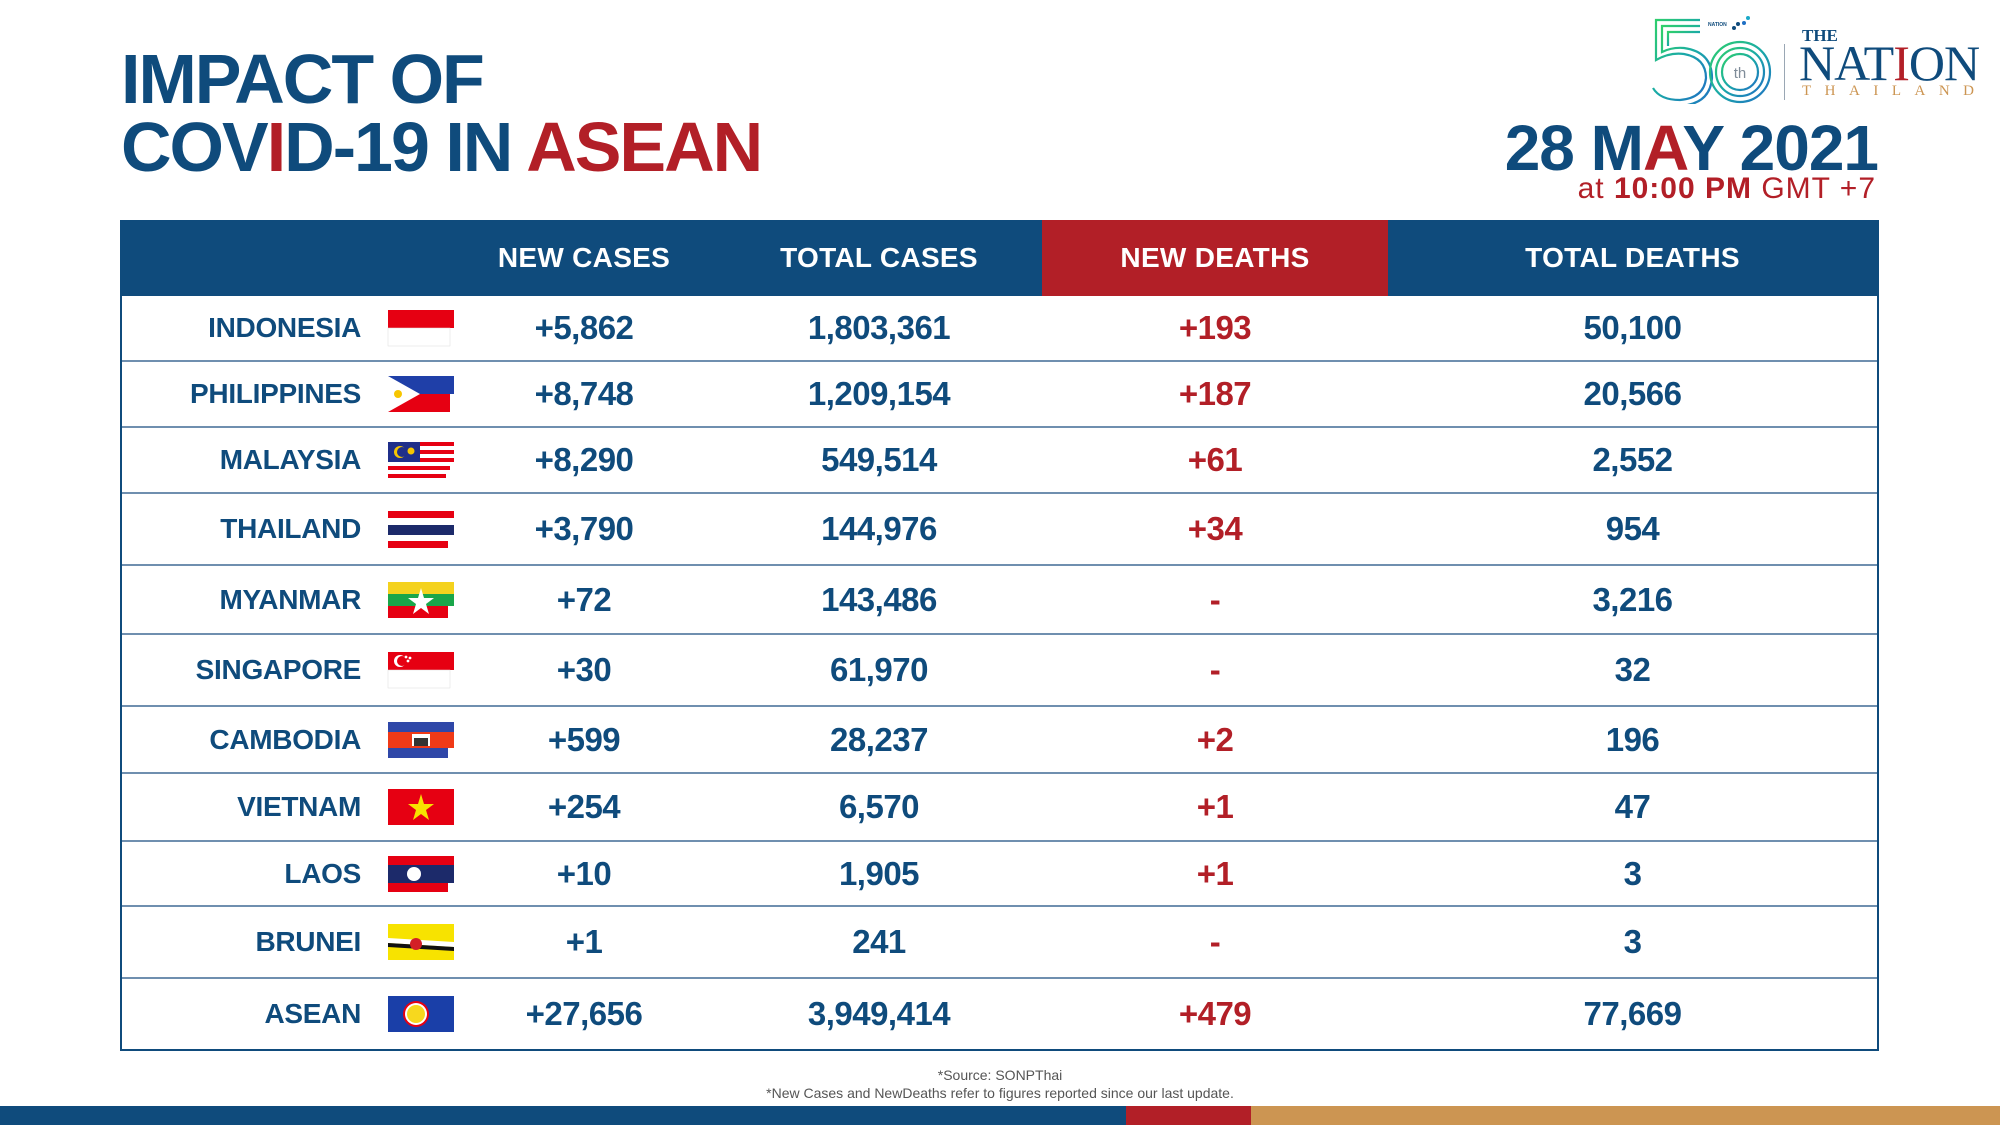 The height and width of the screenshot is (1125, 2000). I want to click on total-cases-value: 1,905, so click(879, 873).